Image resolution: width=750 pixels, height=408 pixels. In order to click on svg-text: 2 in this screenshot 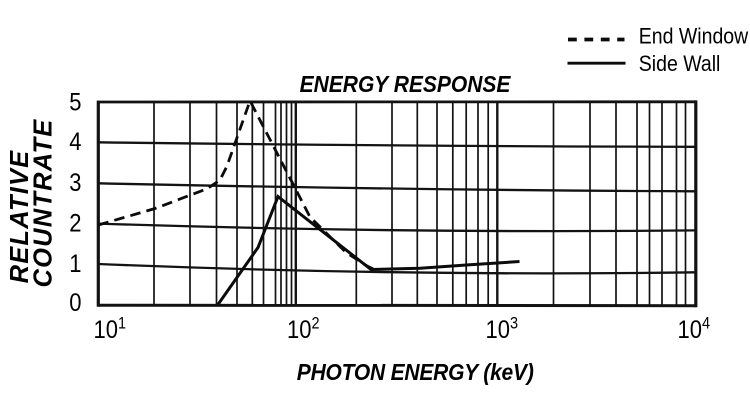, I will do `click(75, 223)`.